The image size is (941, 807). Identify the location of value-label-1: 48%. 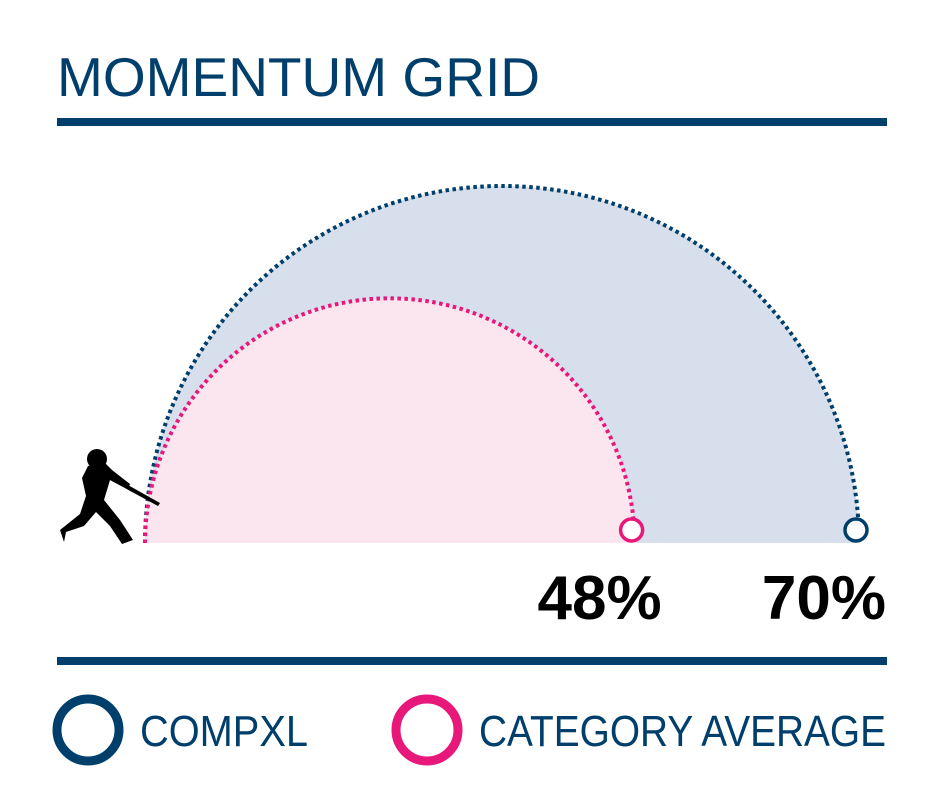
(600, 598).